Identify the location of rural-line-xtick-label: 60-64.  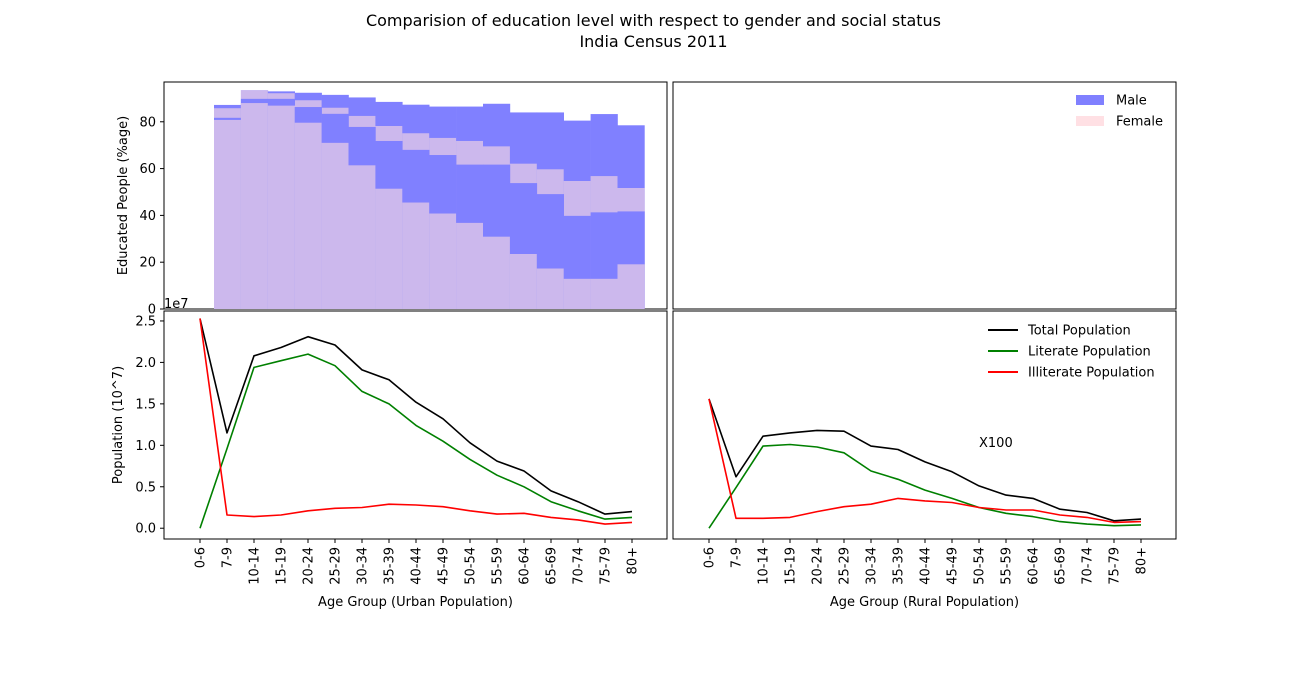
(1034, 566).